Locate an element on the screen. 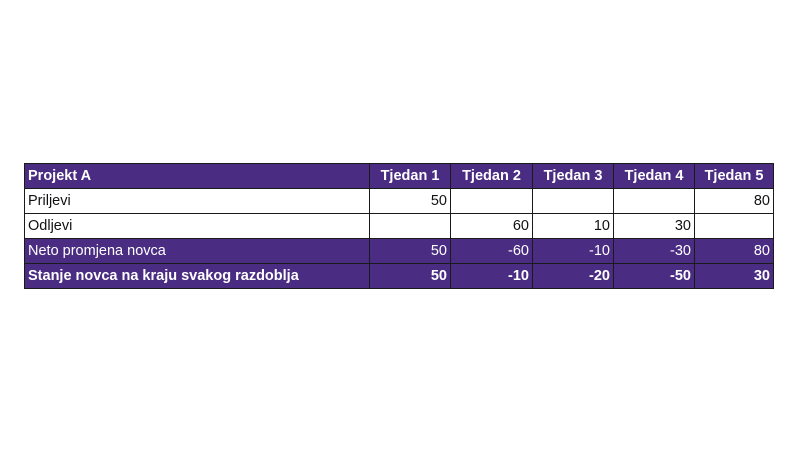 Image resolution: width=800 pixels, height=450 pixels. table-row: Neto promjena novca 50 -60 -10 -30 80 is located at coordinates (399, 251).